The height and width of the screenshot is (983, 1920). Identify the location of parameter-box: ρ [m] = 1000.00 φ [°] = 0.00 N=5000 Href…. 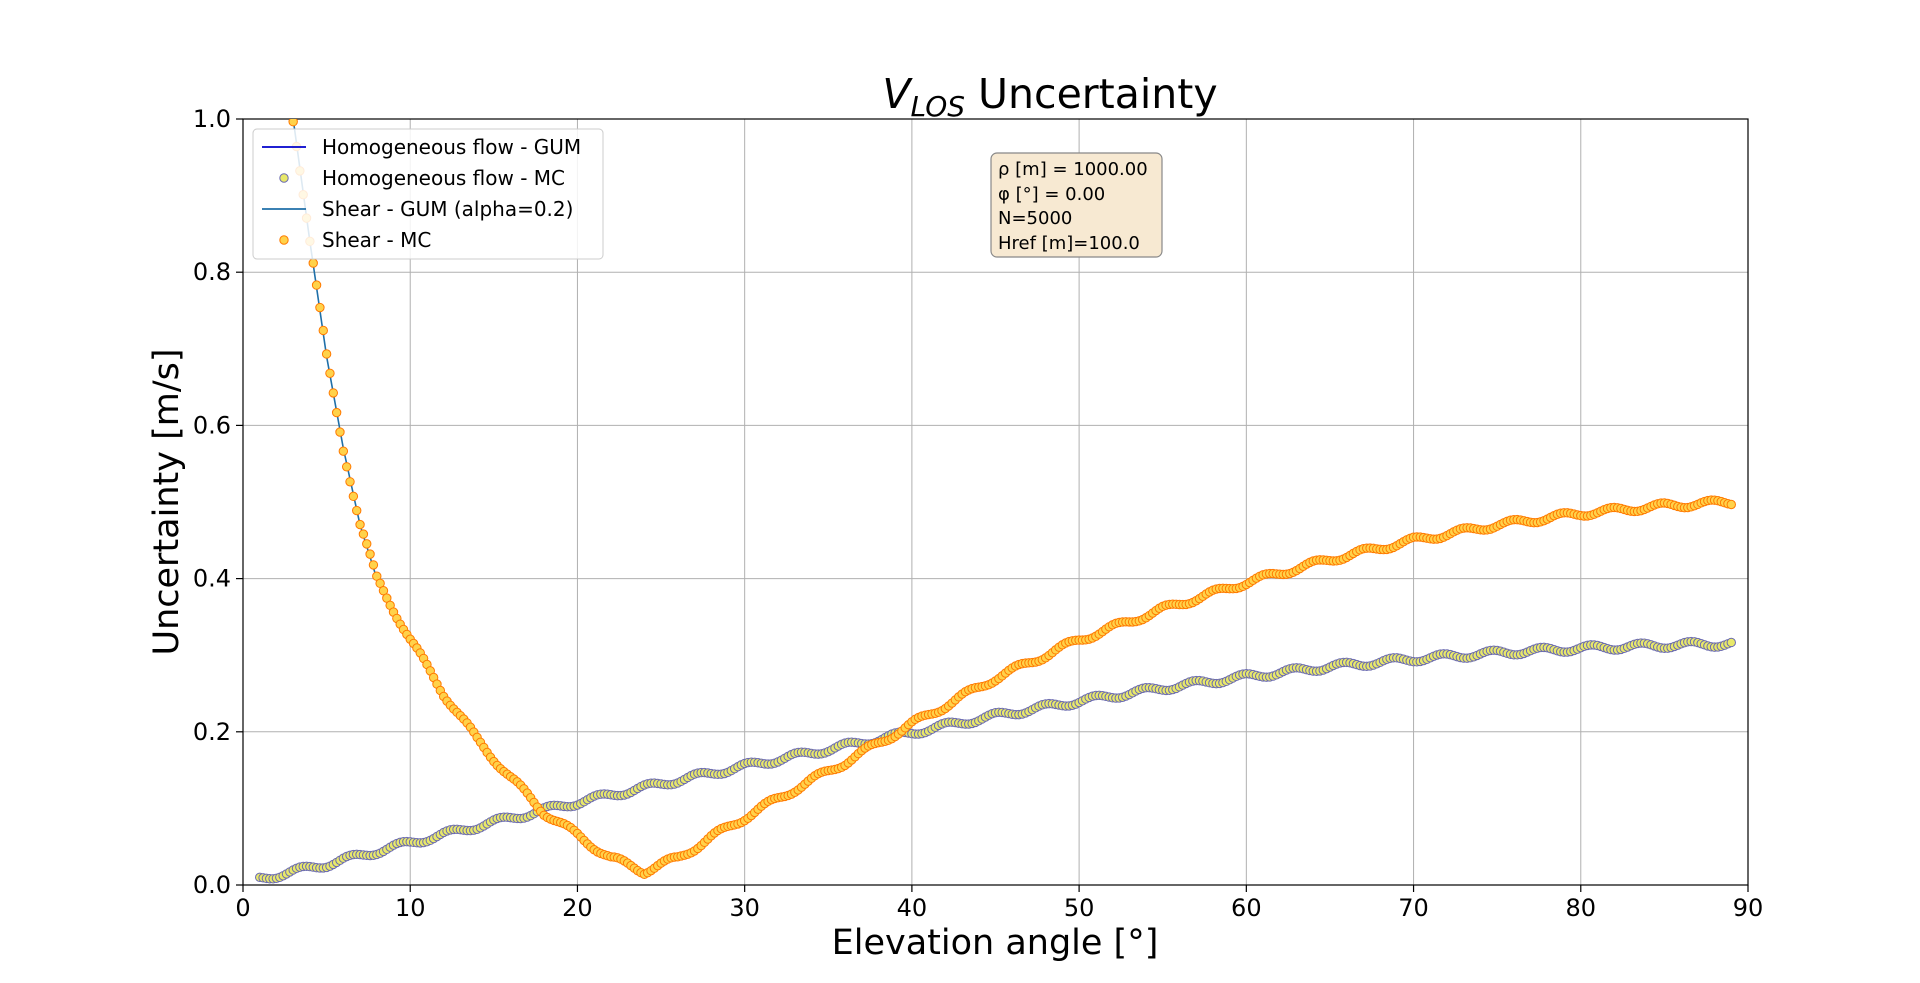
(1076, 205).